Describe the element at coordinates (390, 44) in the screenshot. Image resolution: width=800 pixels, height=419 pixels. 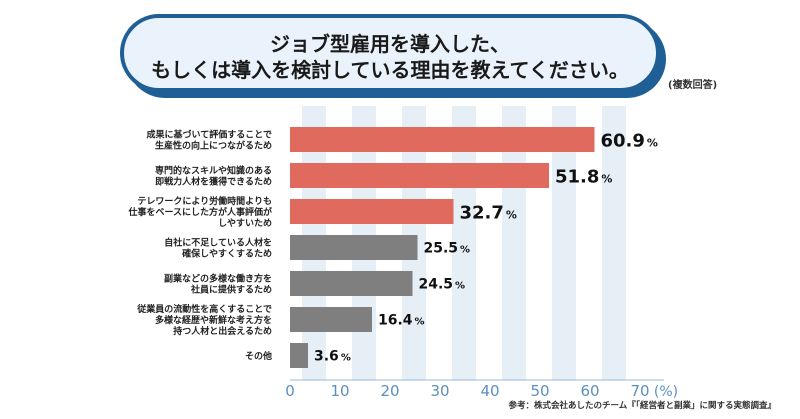
I see `chart-title-line1: ジョブ型雇用を導入した、` at that location.